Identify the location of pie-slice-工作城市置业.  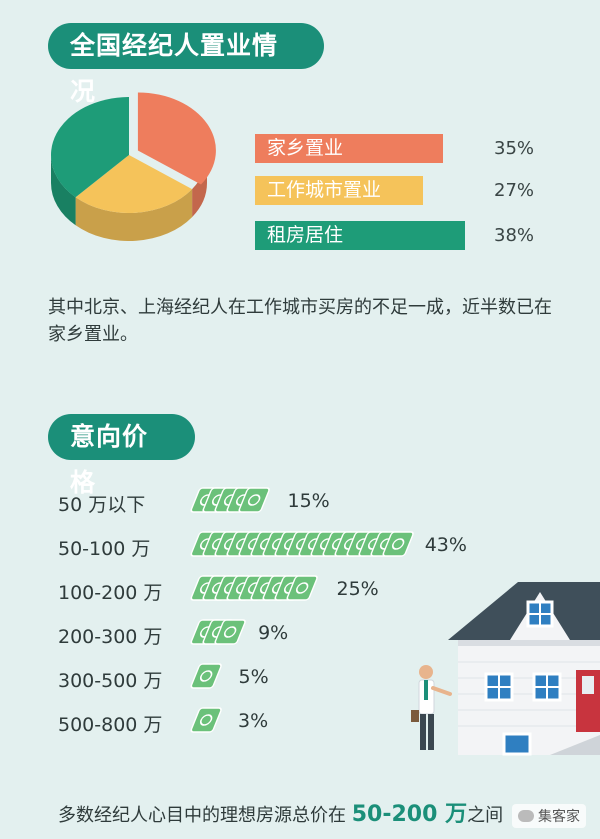
(134, 184).